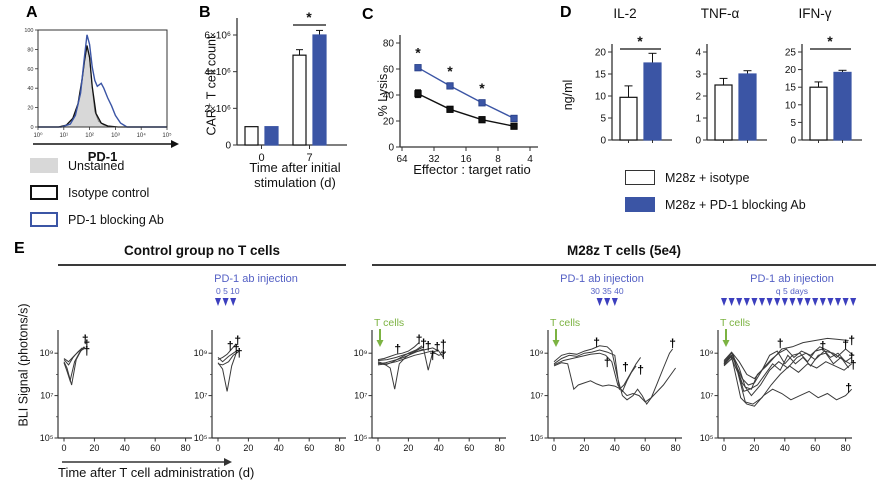 The height and width of the screenshot is (490, 882). Describe the element at coordinates (624, 265) in the screenshot. I see `group-header-m28z-line` at that location.